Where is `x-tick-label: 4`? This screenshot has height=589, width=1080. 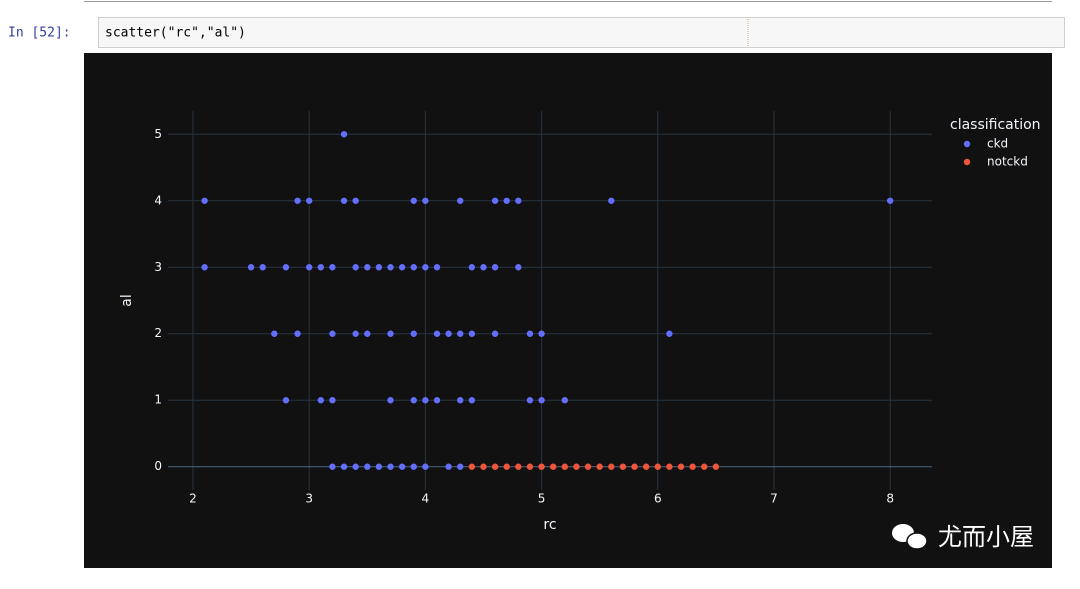
x-tick-label: 4 is located at coordinates (426, 499).